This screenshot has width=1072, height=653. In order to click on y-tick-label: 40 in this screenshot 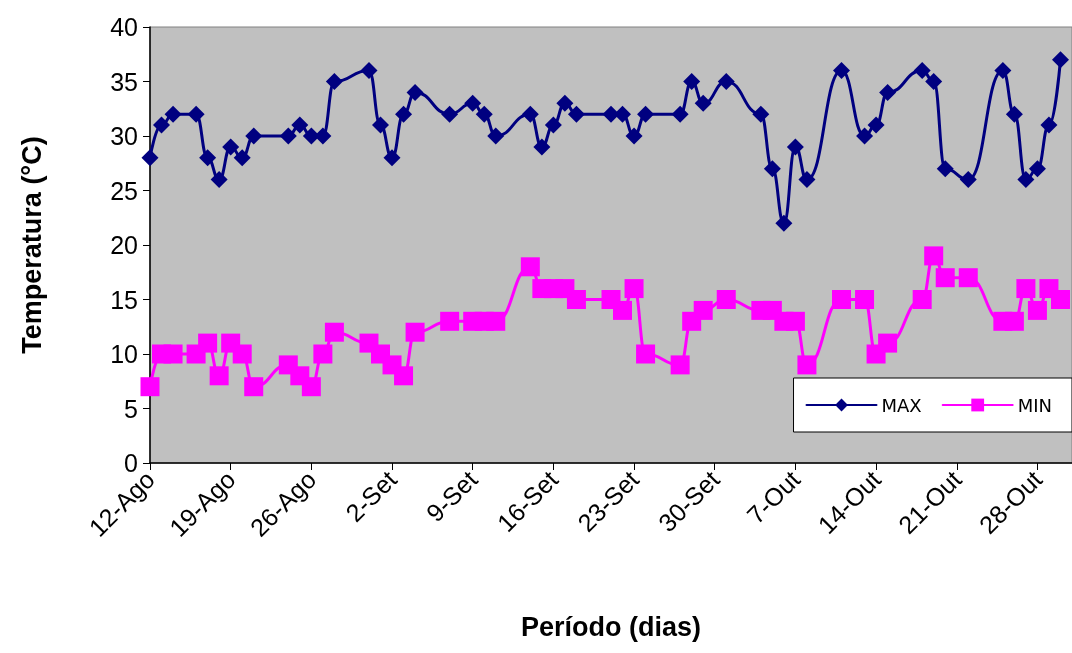, I will do `click(124, 27)`.